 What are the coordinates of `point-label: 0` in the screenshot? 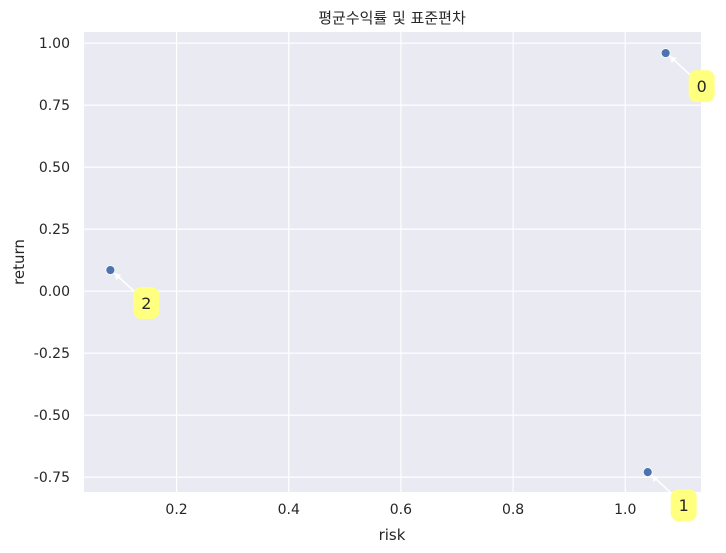 It's located at (702, 86).